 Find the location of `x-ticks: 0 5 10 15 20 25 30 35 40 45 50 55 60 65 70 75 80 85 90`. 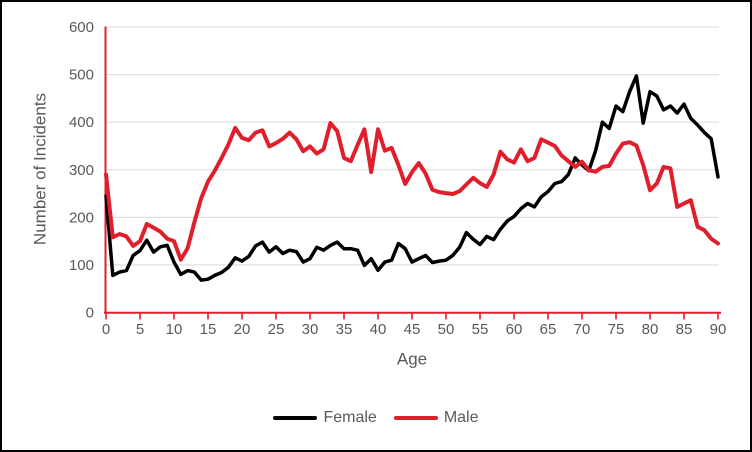

x-ticks: 0 5 10 15 20 25 30 35 40 45 50 55 60 65 70 75 80 85 90 is located at coordinates (414, 325).